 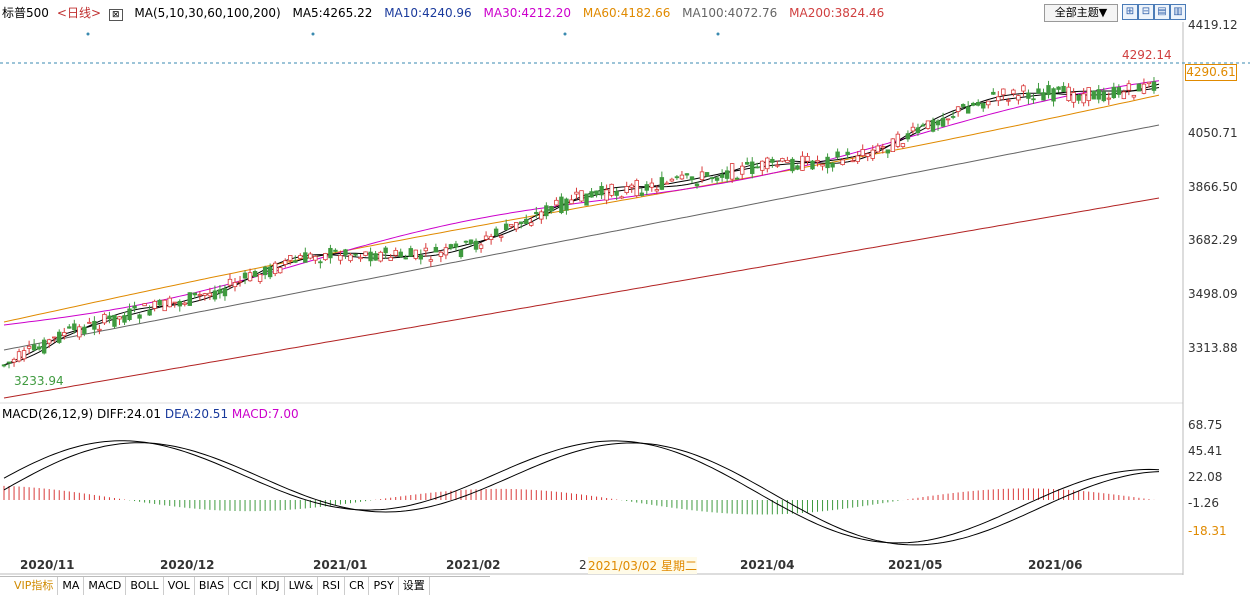 I want to click on period-label: <日线>, so click(x=79, y=13).